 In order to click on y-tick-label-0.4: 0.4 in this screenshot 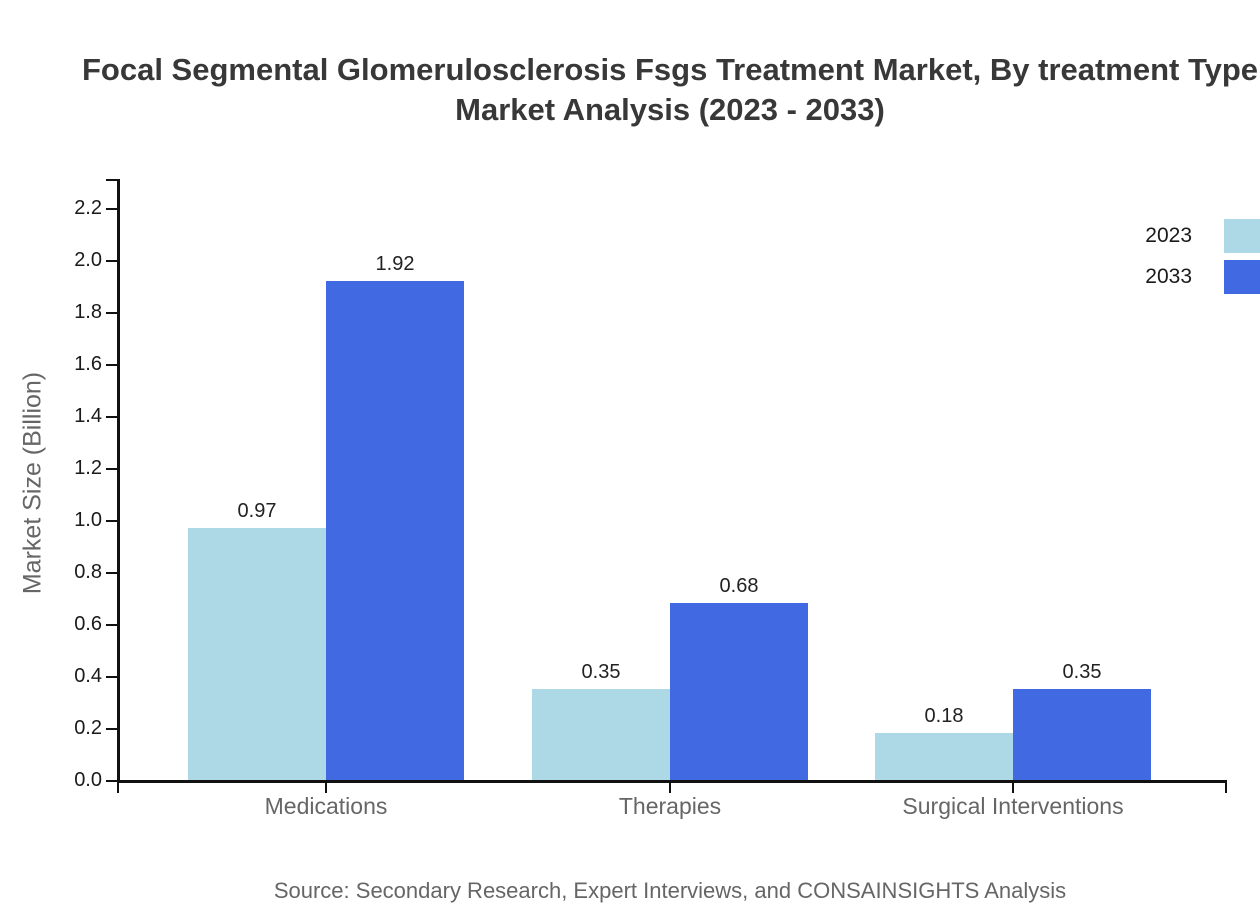, I will do `click(88, 676)`.